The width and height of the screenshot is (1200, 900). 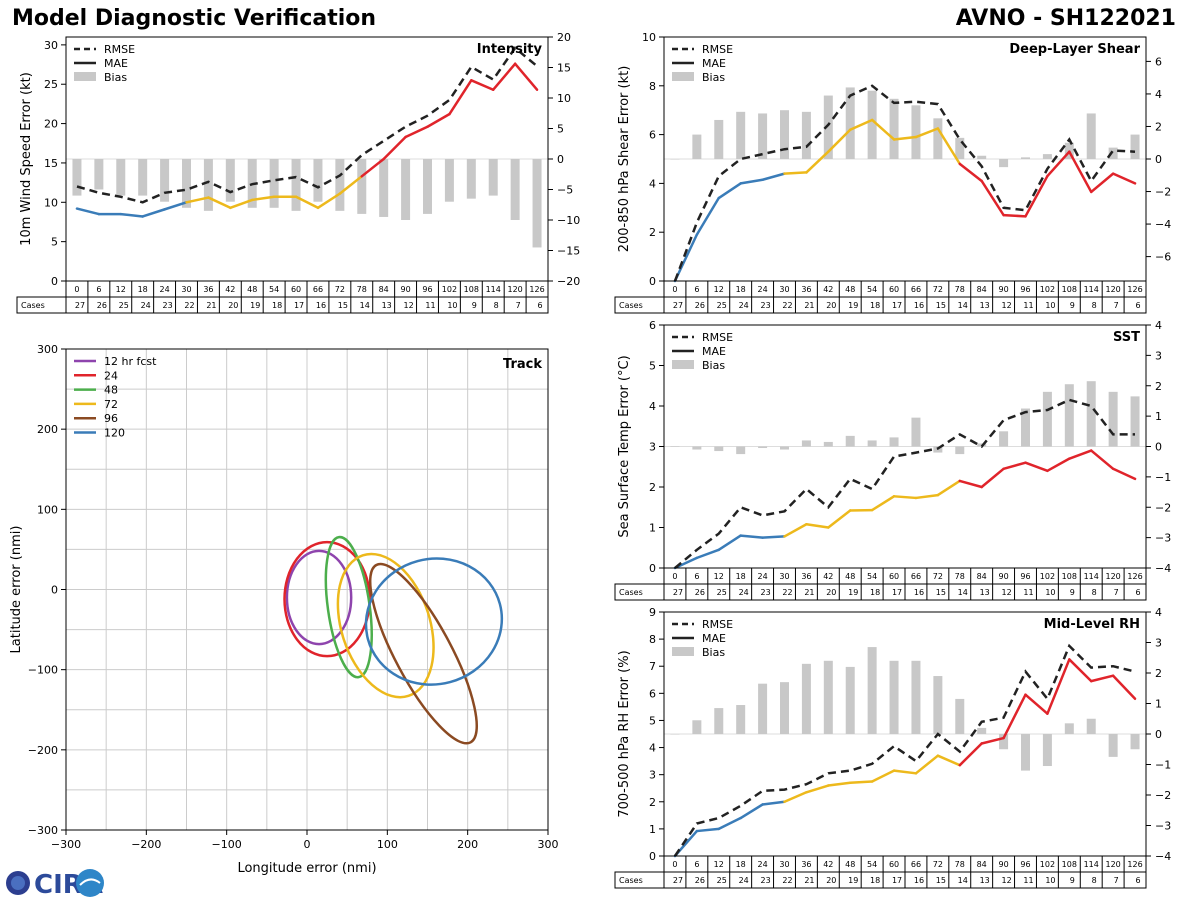 What do you see at coordinates (765, 305) in the screenshot?
I see `shear-cases-value: 23` at bounding box center [765, 305].